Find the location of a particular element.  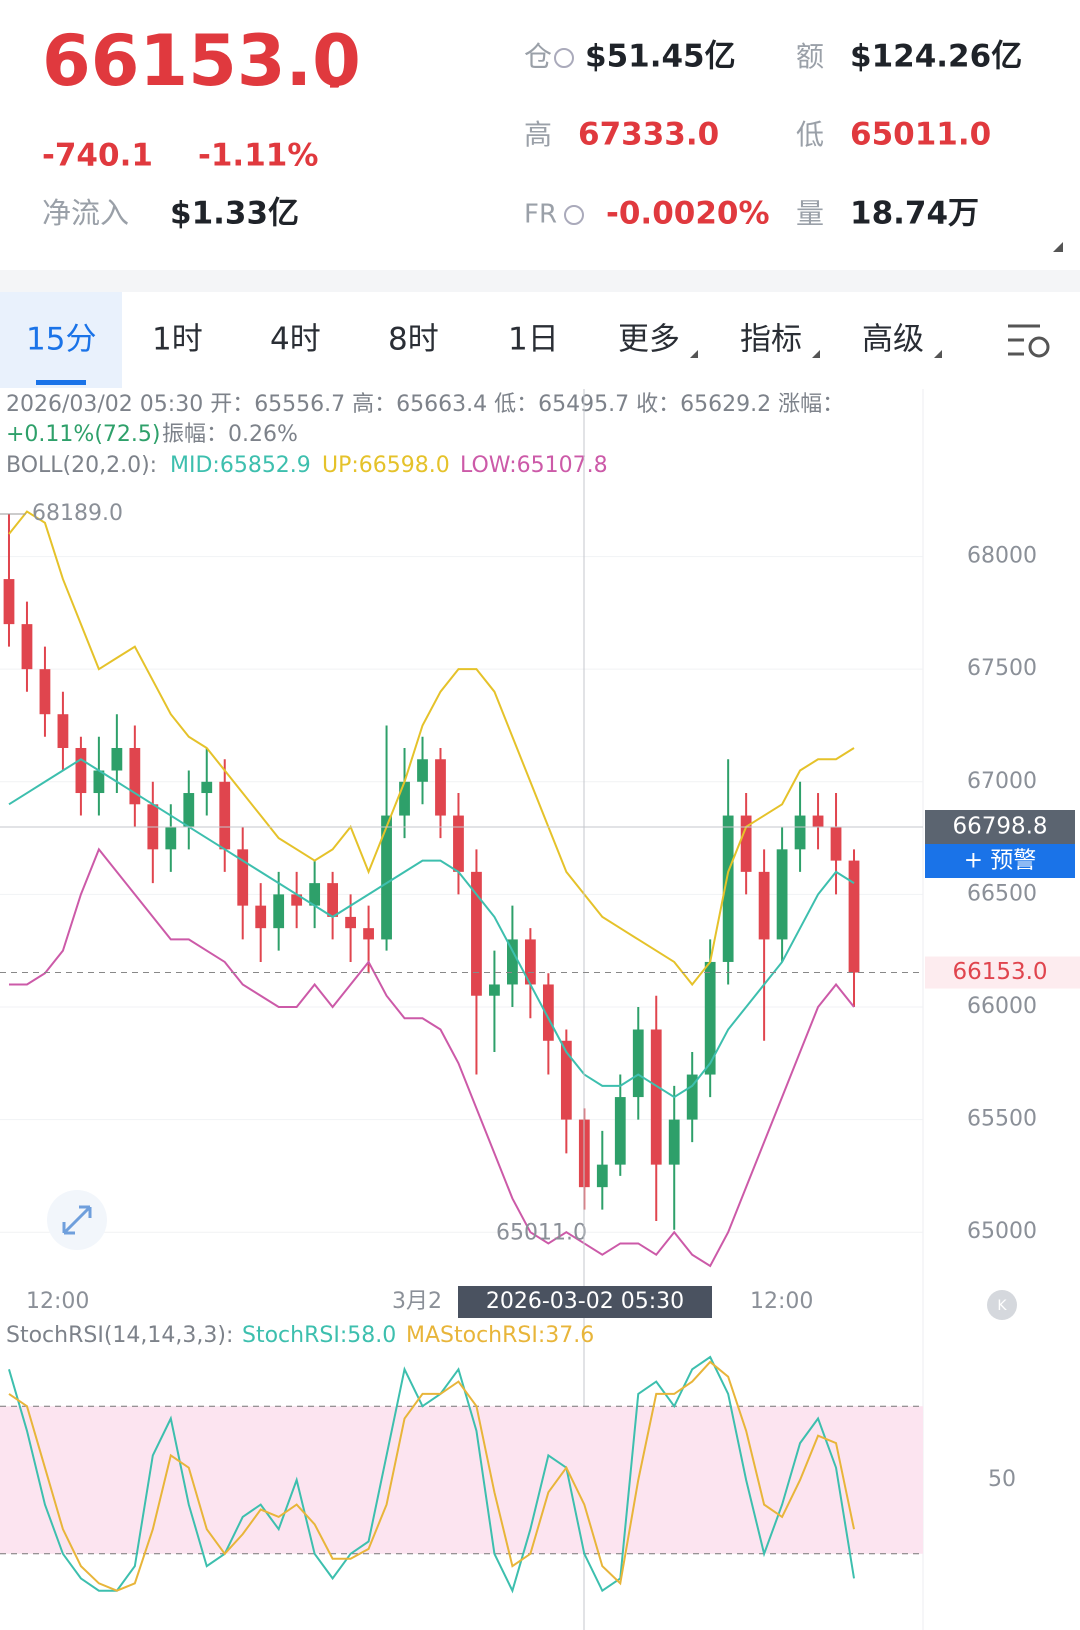

tab: 1日 is located at coordinates (533, 340).